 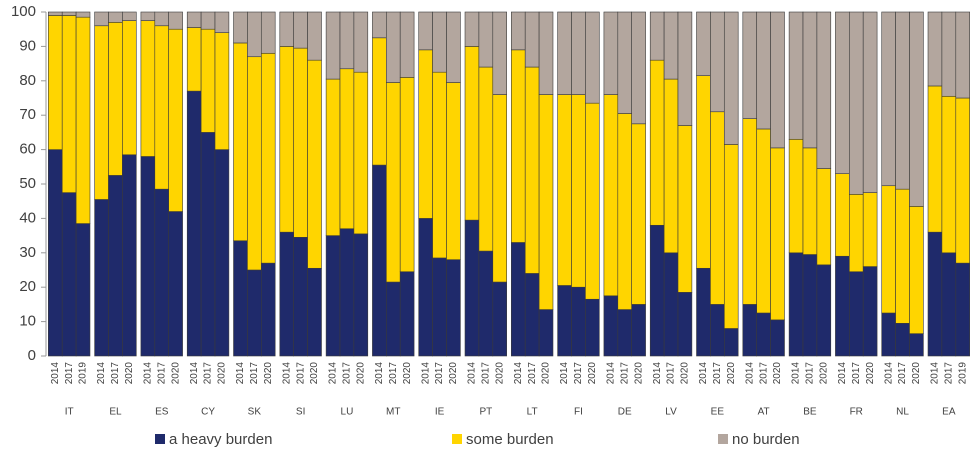 What do you see at coordinates (27, 149) in the screenshot?
I see `y-tick-label: 60` at bounding box center [27, 149].